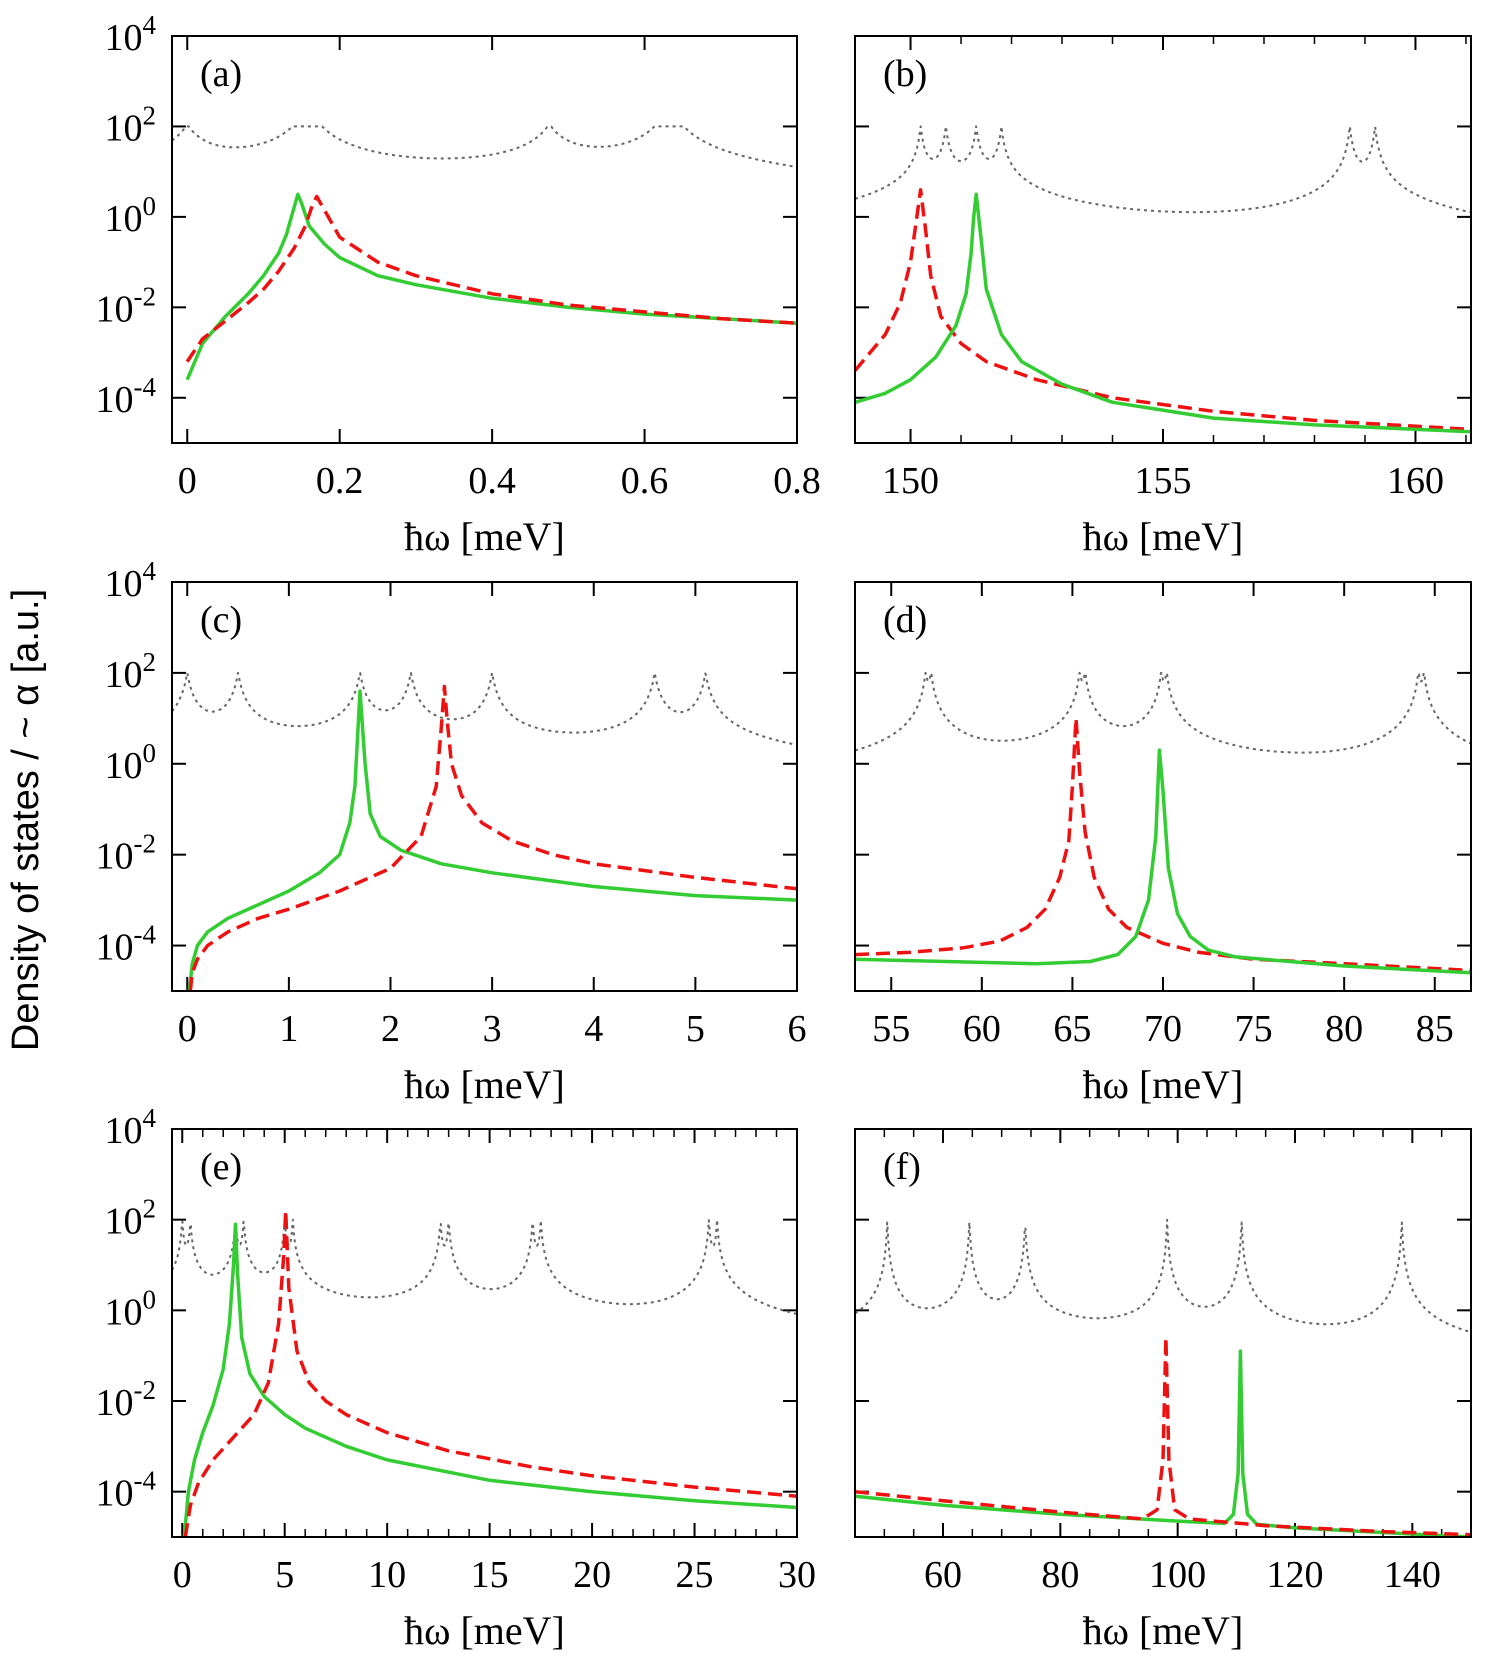  What do you see at coordinates (492, 481) in the screenshot?
I see `x-tick-label: 0.4` at bounding box center [492, 481].